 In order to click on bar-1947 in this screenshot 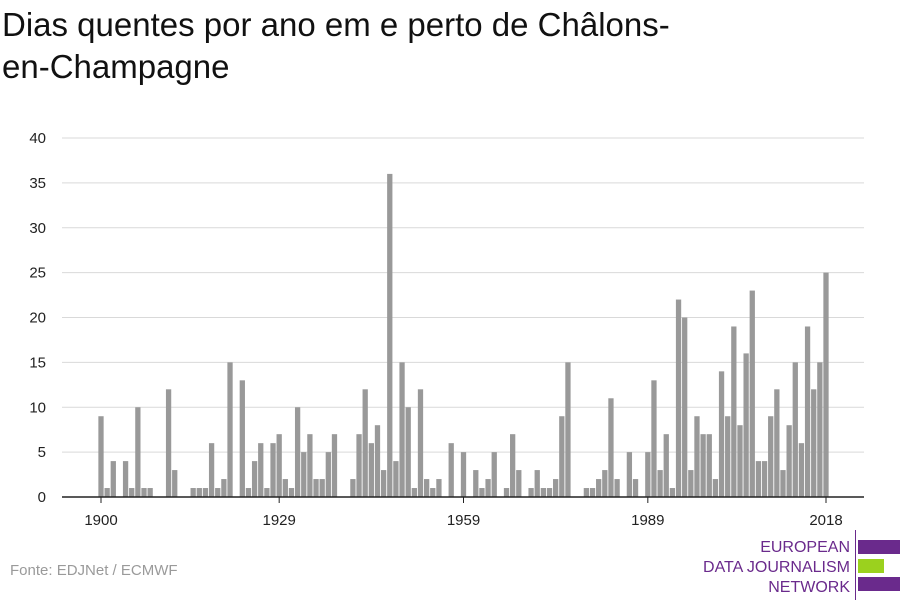, I will do `click(390, 335)`.